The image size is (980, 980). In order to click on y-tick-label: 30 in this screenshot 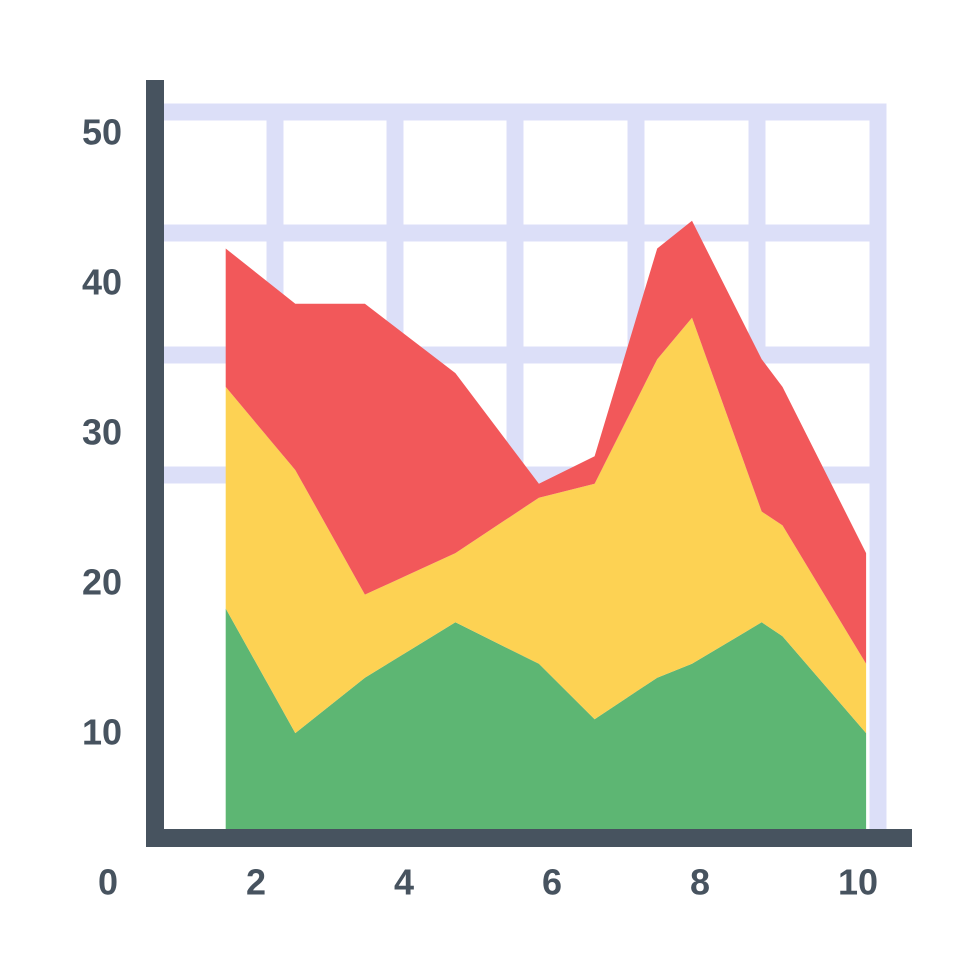, I will do `click(102, 432)`.